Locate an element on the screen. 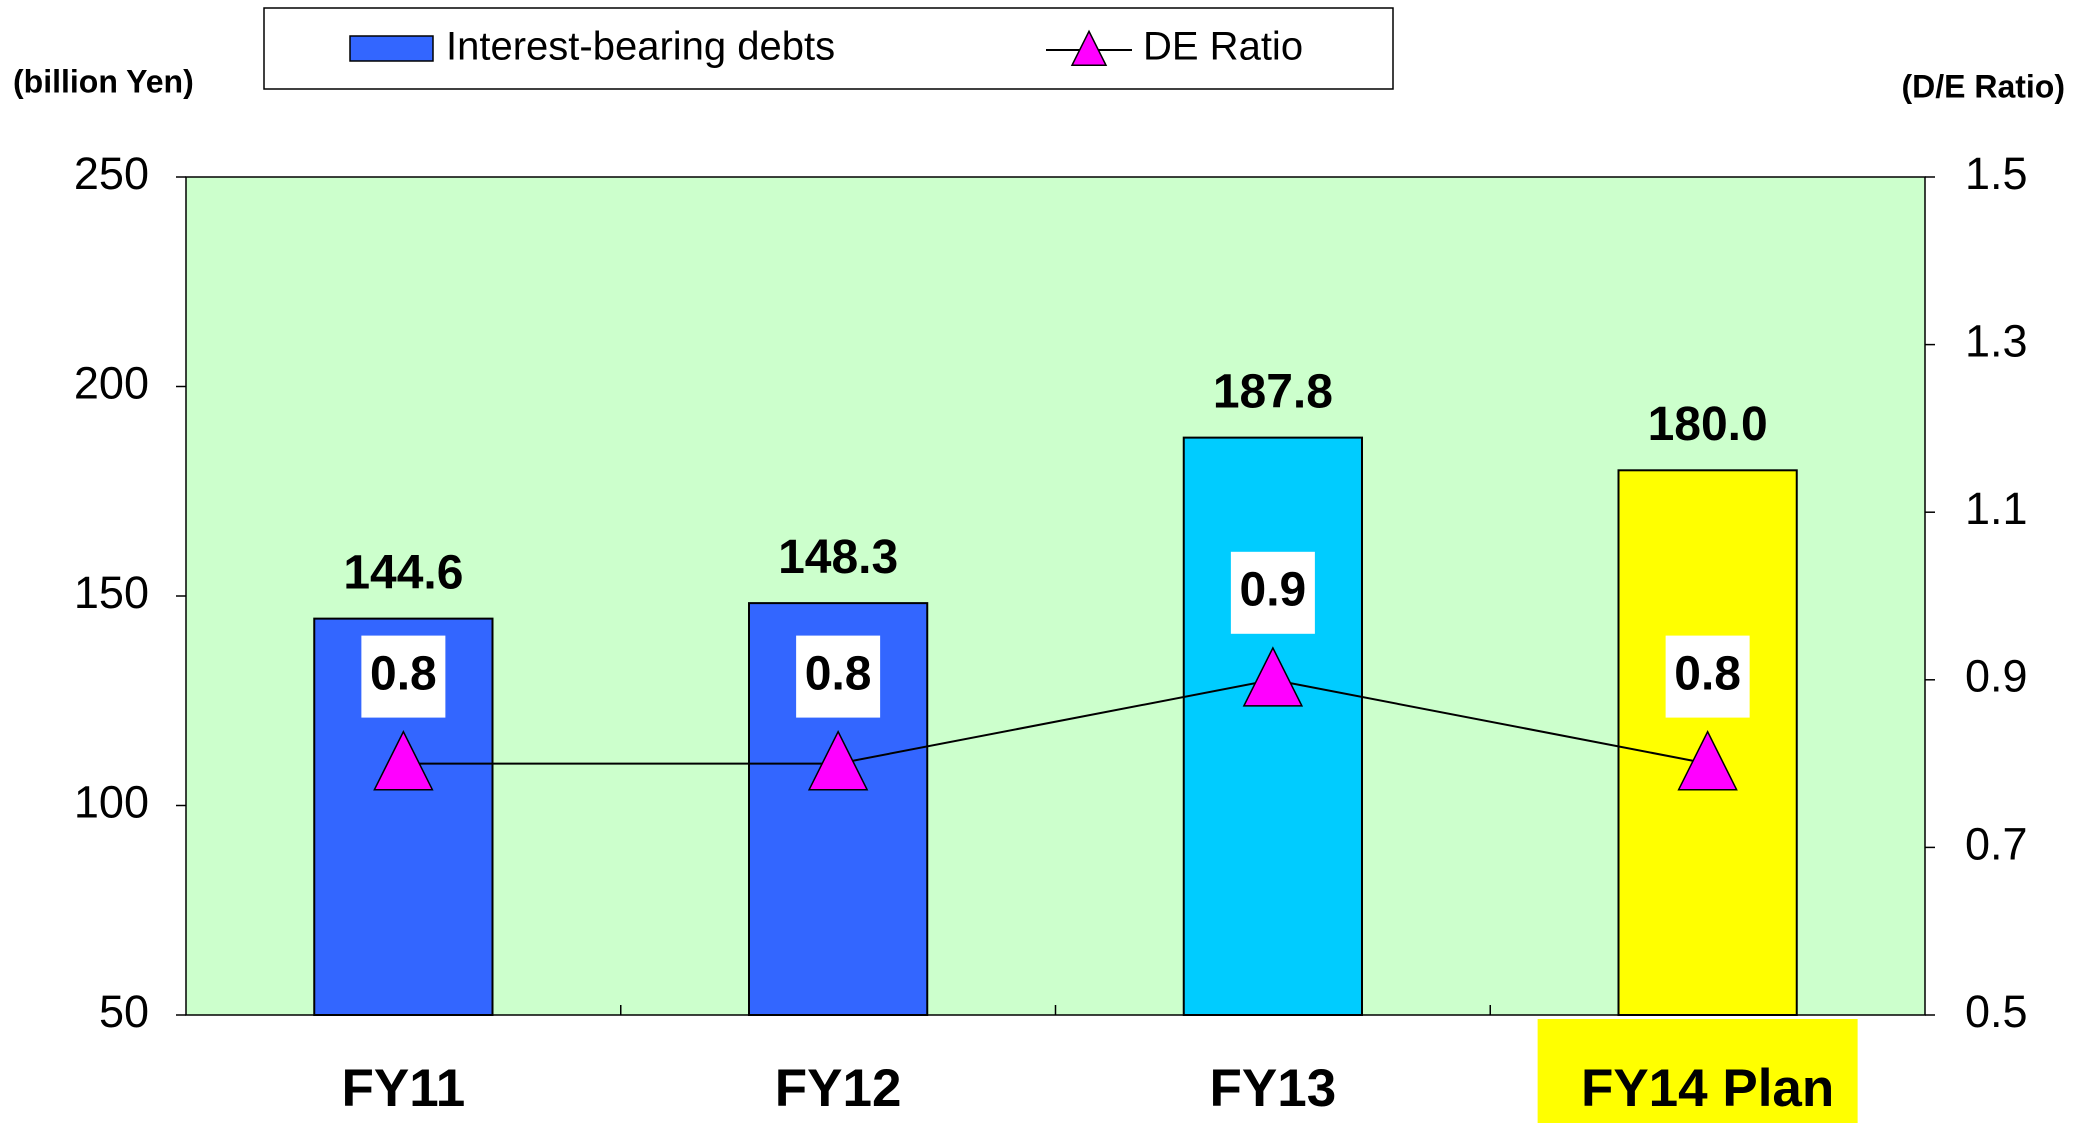  y-tick-label: 250 is located at coordinates (111, 173).